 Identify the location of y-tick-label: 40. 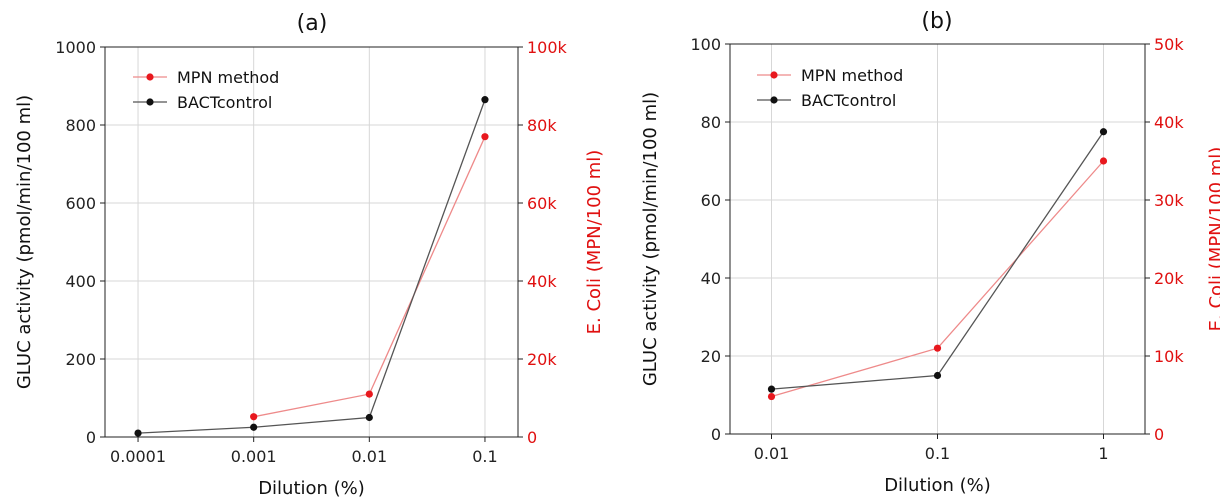
(711, 278).